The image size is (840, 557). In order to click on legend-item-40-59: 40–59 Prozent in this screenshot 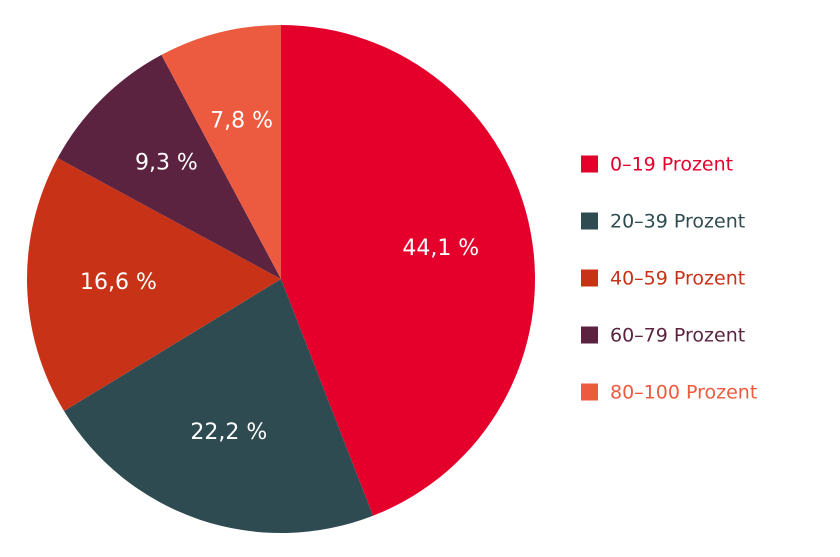, I will do `click(663, 279)`.